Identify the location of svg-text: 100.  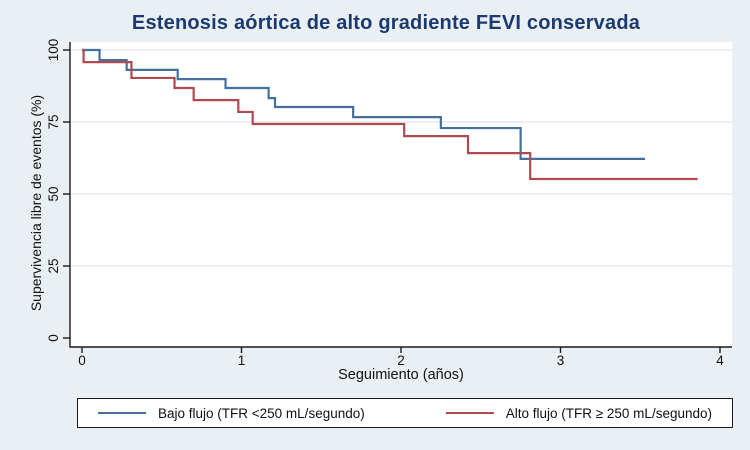
(53, 50).